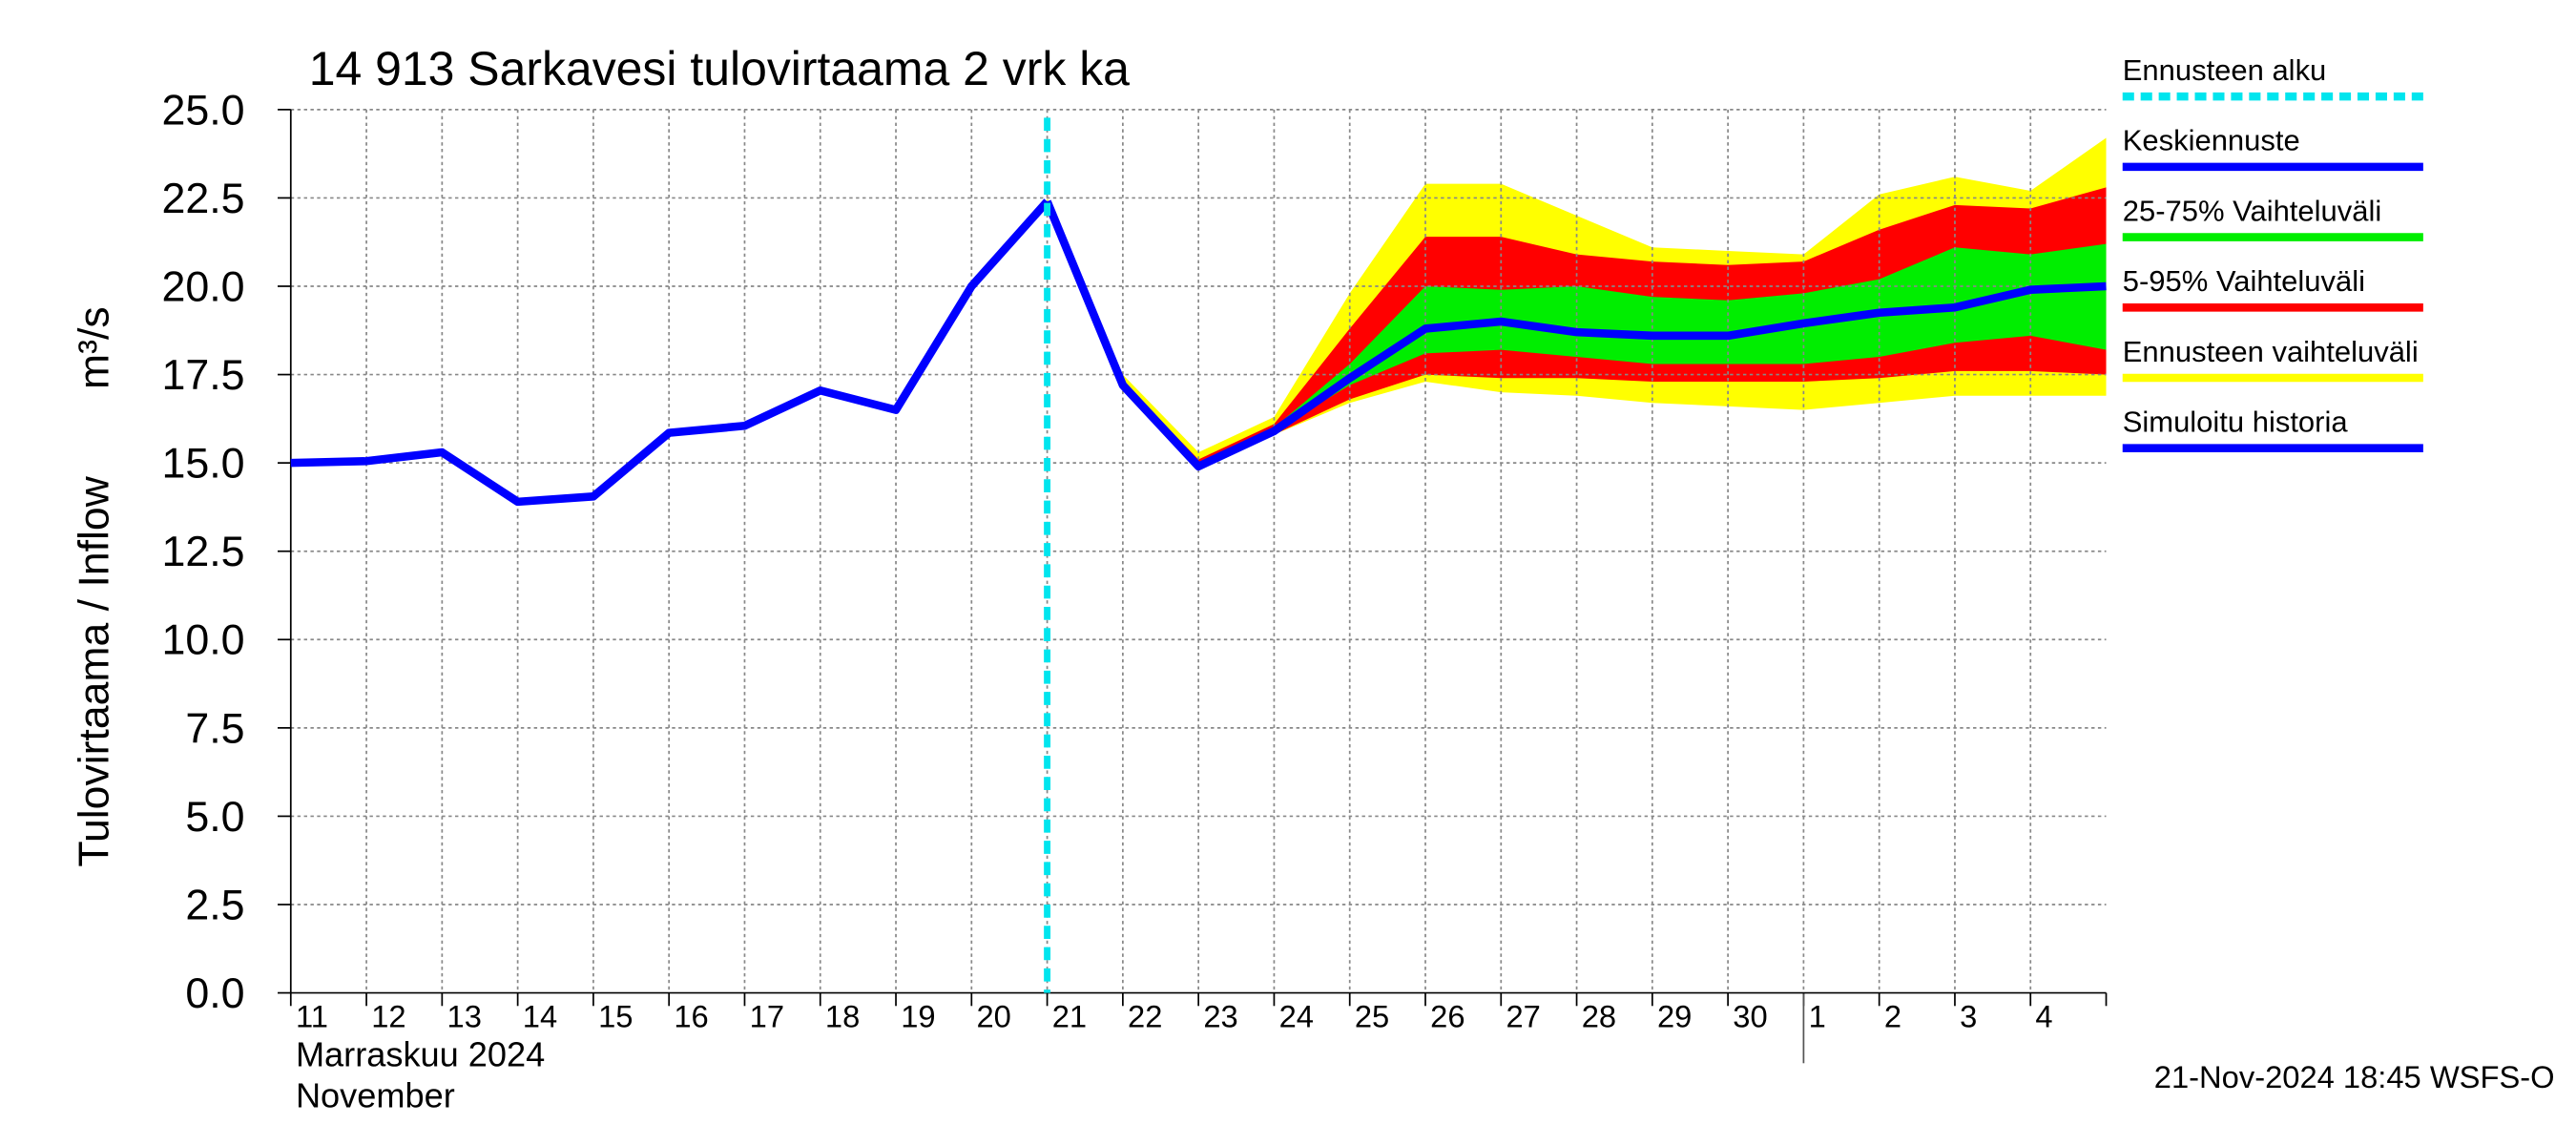 This screenshot has width=2576, height=1145. What do you see at coordinates (1892, 1017) in the screenshot?
I see `x-tick-label: 2` at bounding box center [1892, 1017].